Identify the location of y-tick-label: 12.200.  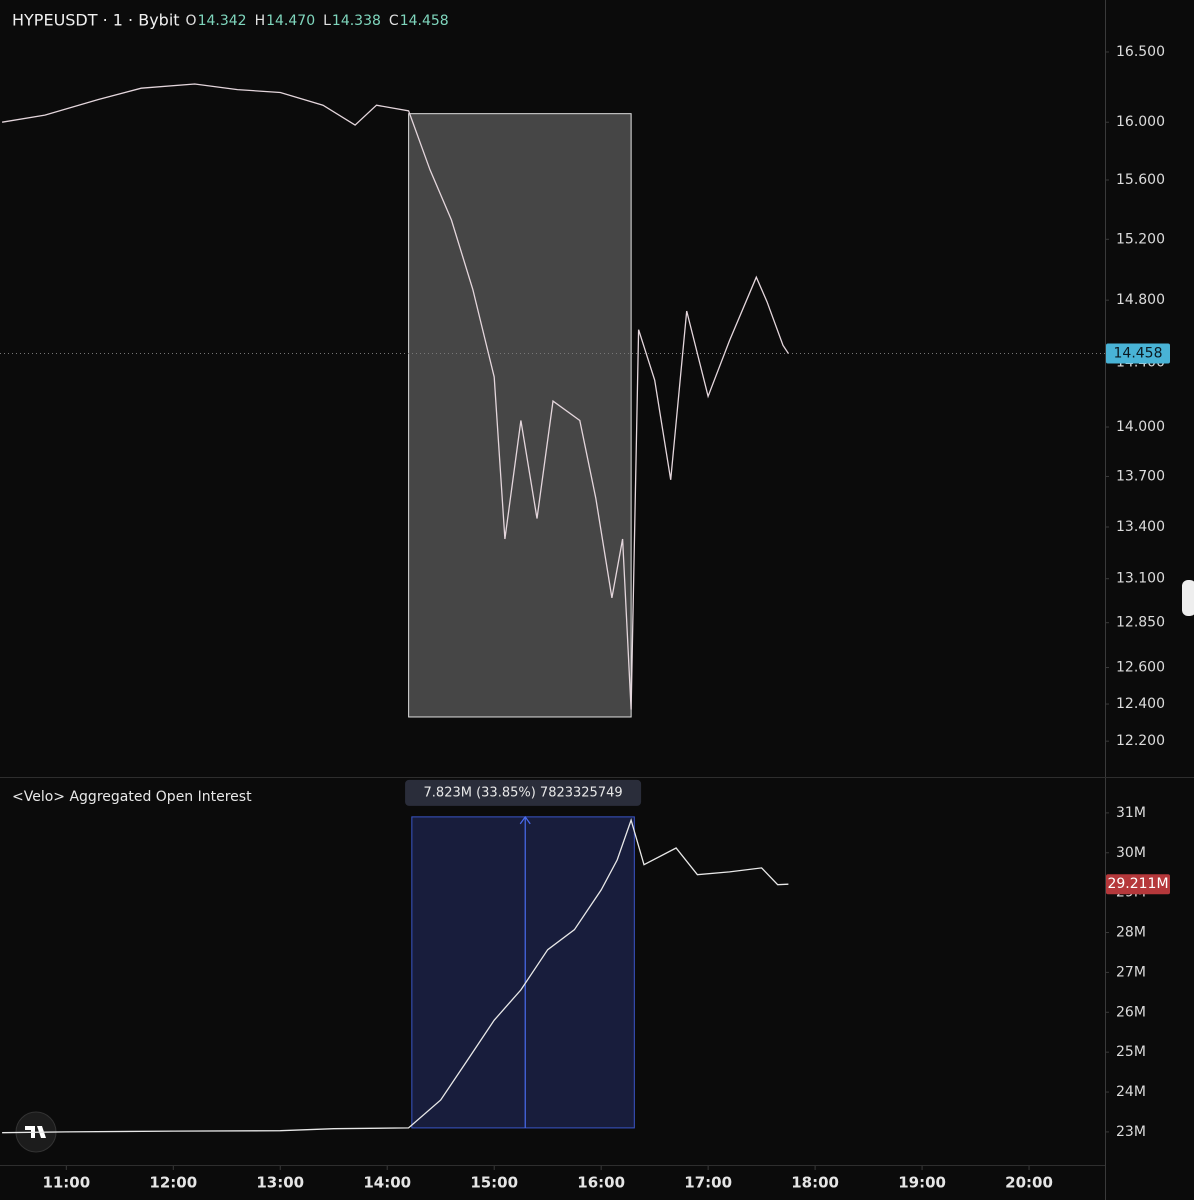
(1140, 741).